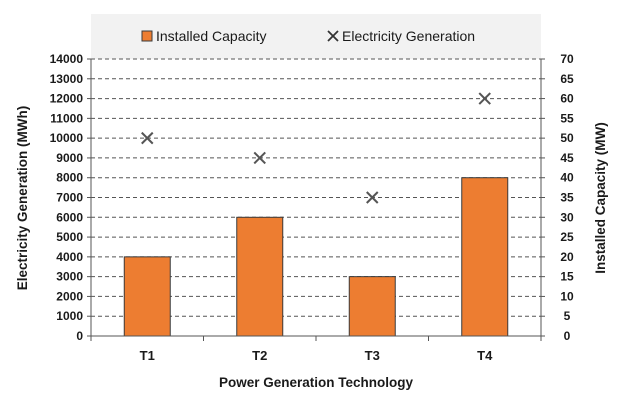 This screenshot has height=417, width=635. What do you see at coordinates (485, 257) in the screenshot?
I see `bar-t4` at bounding box center [485, 257].